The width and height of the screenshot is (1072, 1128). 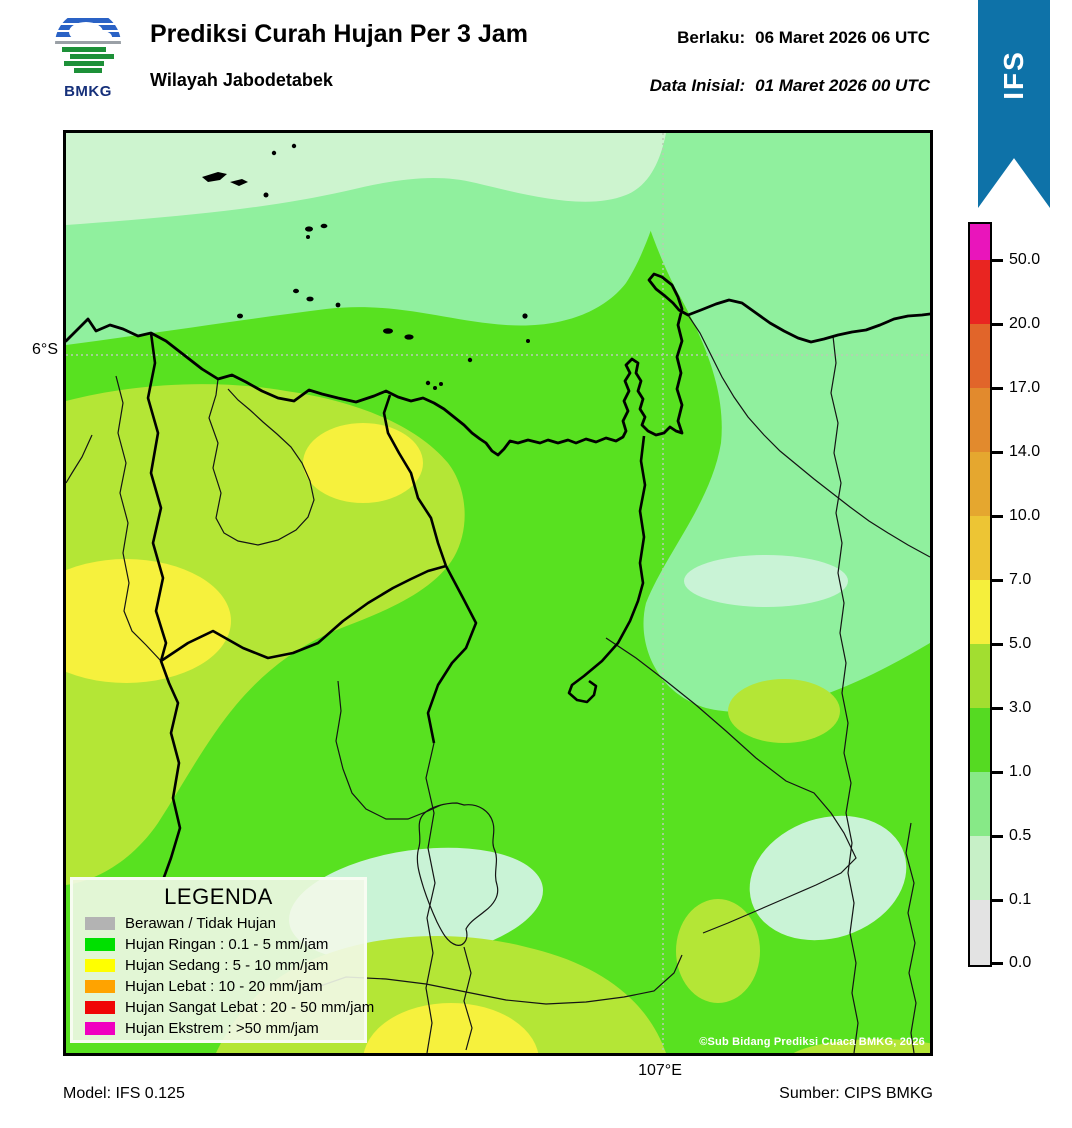 I want to click on colorbar-tick-label: 0.5, so click(x=1020, y=835).